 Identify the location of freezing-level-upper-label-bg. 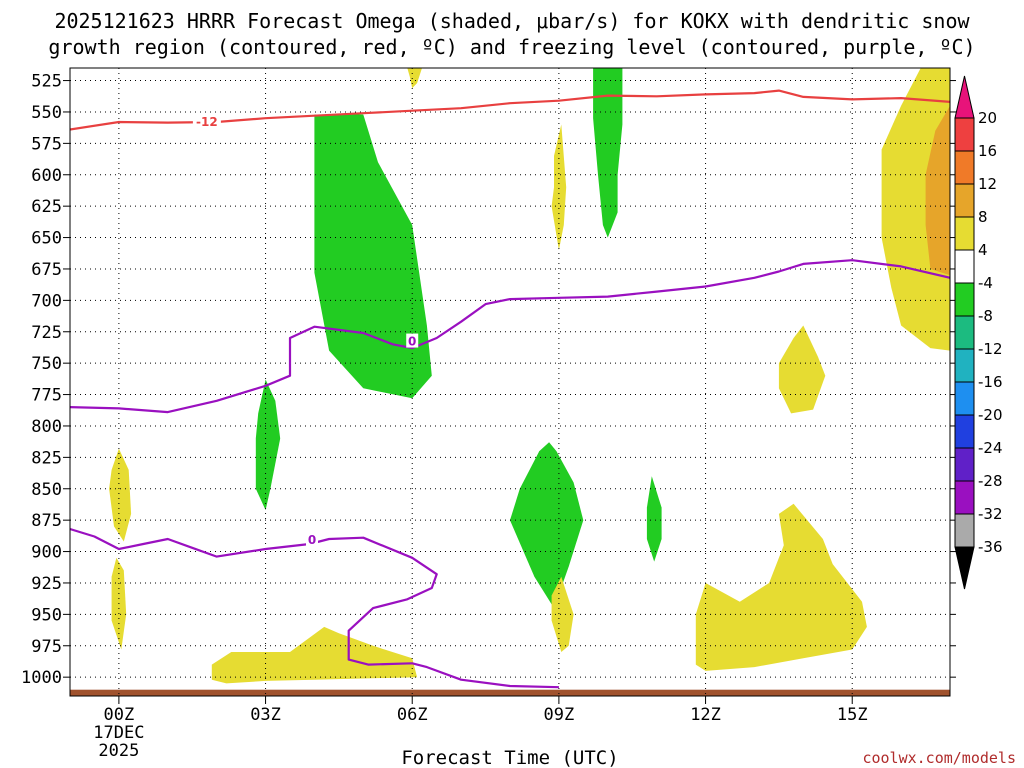
(412, 340).